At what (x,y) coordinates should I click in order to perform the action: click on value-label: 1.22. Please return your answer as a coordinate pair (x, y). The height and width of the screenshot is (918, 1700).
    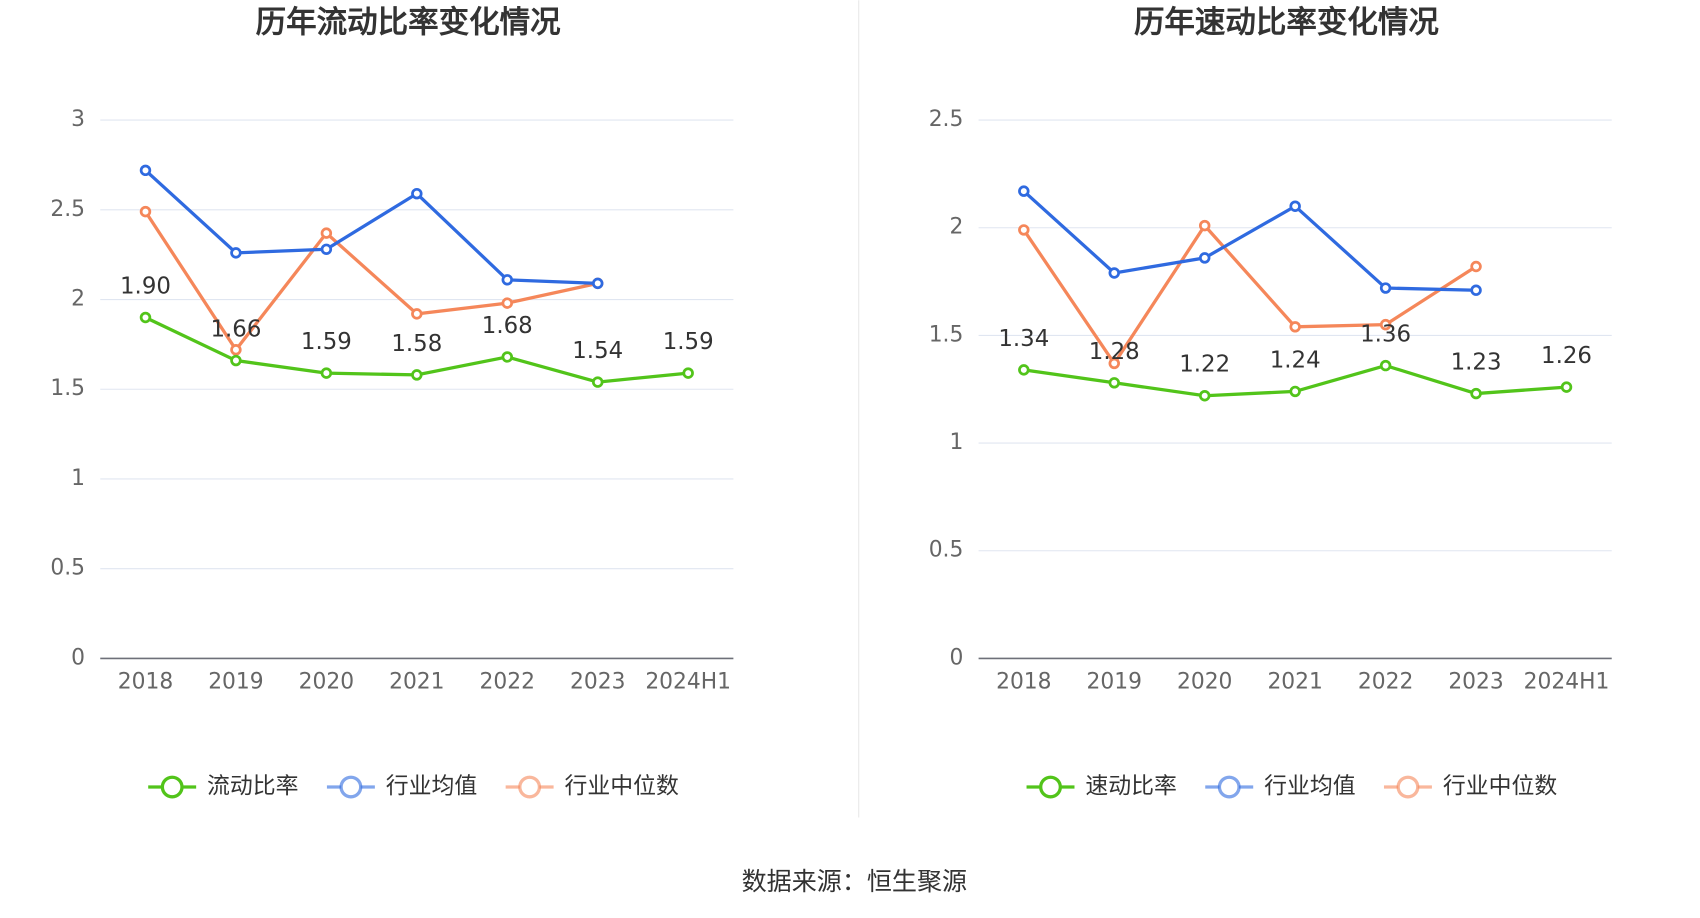
    Looking at the image, I should click on (1204, 365).